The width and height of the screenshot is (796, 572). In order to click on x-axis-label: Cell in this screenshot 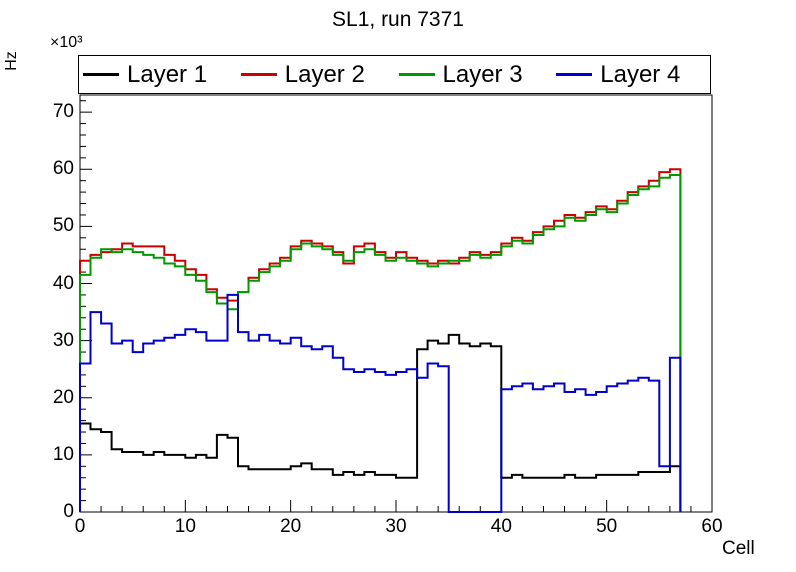, I will do `click(738, 548)`.